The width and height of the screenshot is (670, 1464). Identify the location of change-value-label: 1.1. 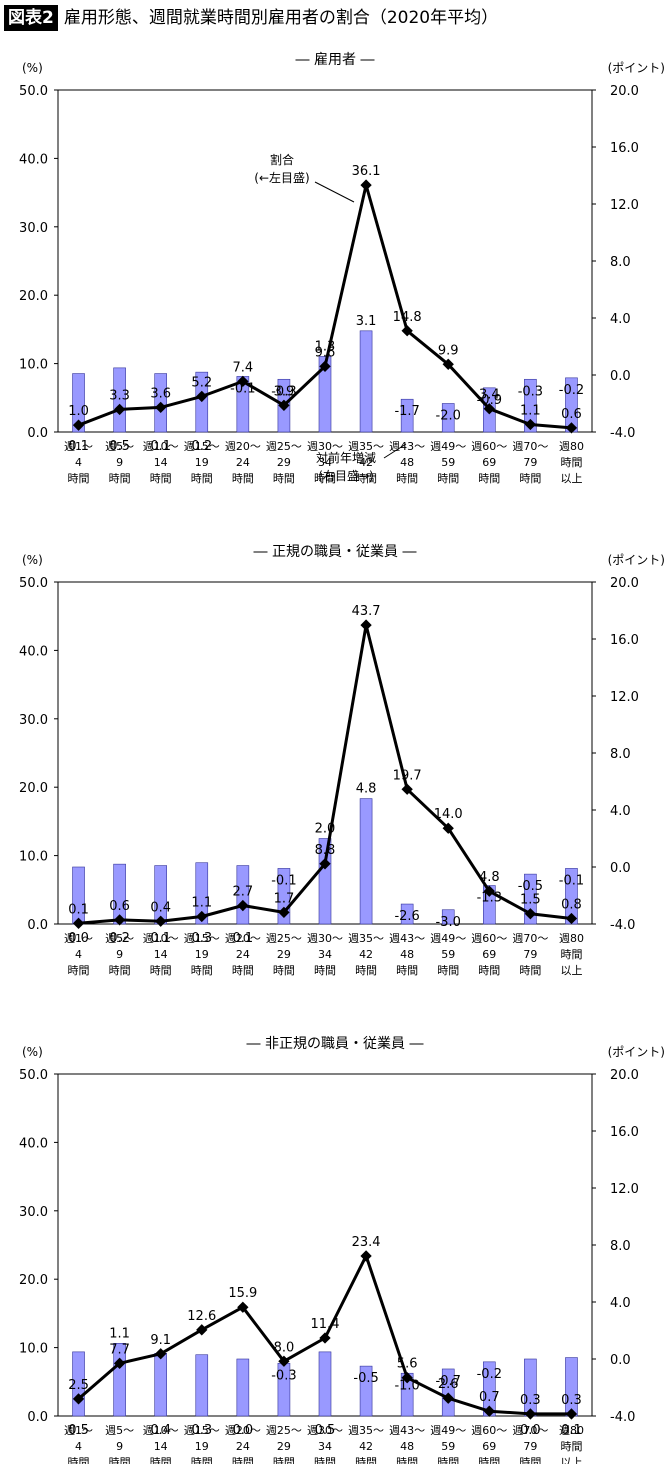
(119, 1333).